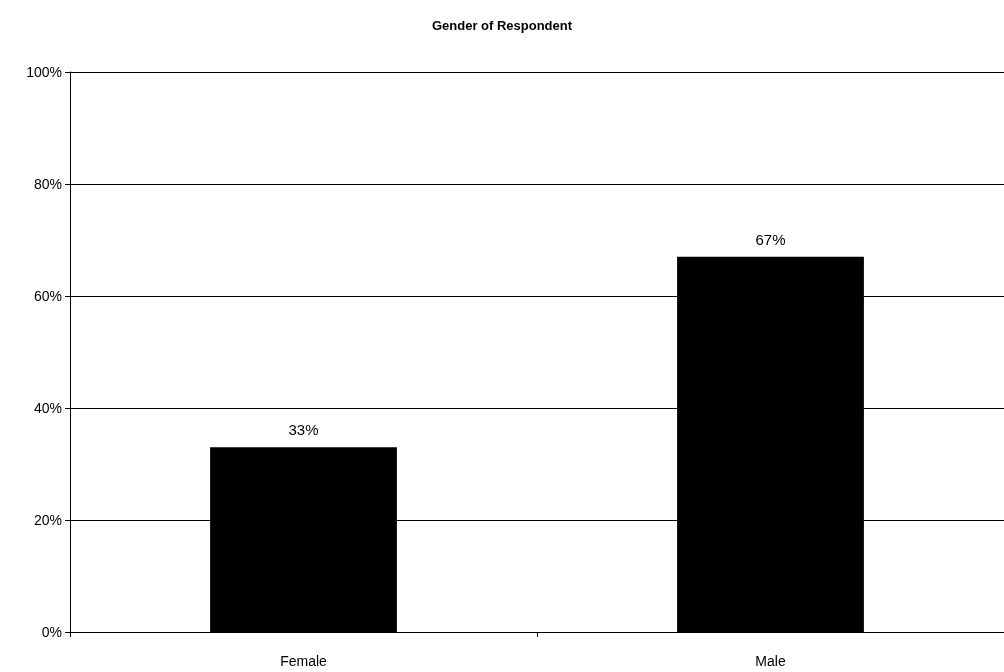 Image resolution: width=1004 pixels, height=672 pixels. I want to click on y-tick-label: 40%, so click(47, 408).